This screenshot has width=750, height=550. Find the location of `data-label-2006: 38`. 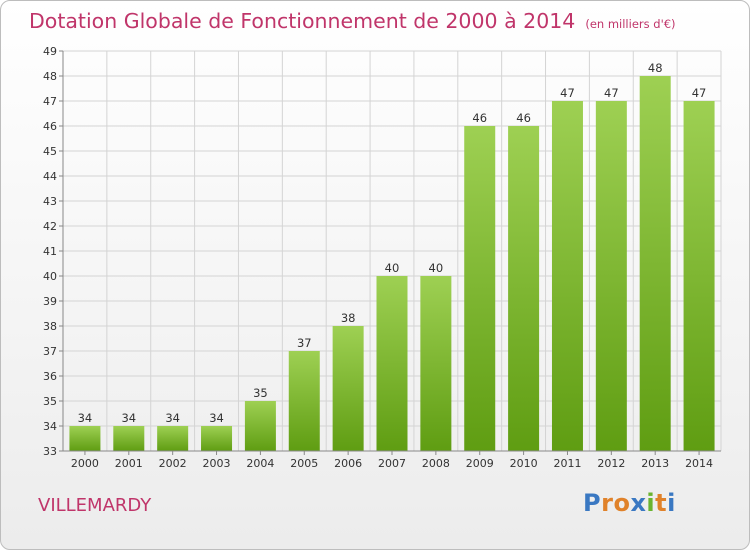

data-label-2006: 38 is located at coordinates (348, 318).